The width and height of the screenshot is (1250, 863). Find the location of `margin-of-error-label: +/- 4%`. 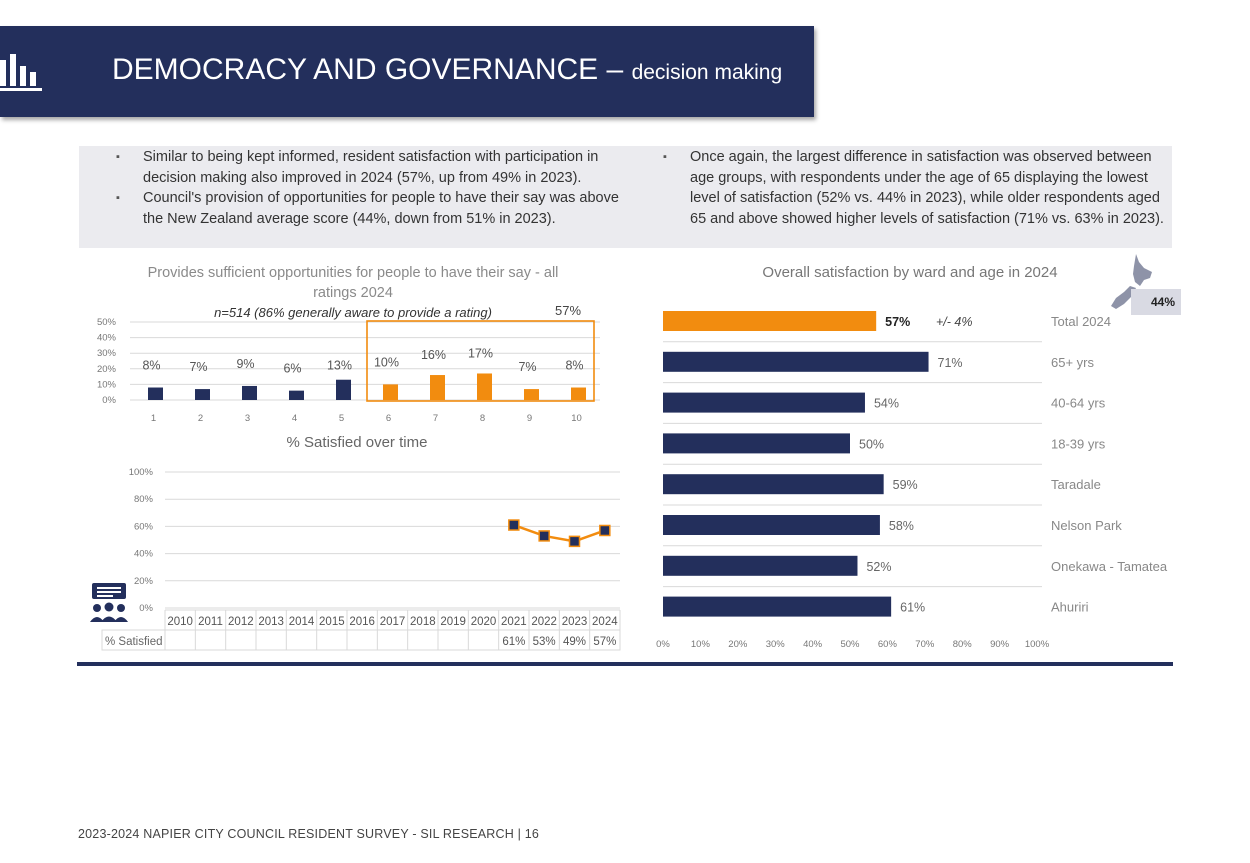

margin-of-error-label: +/- 4% is located at coordinates (954, 322).